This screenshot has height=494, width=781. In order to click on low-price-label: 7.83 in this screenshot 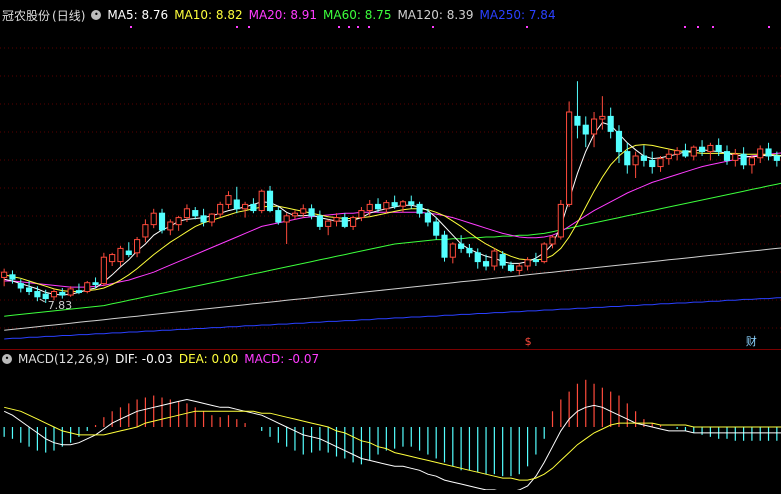, I will do `click(60, 305)`.